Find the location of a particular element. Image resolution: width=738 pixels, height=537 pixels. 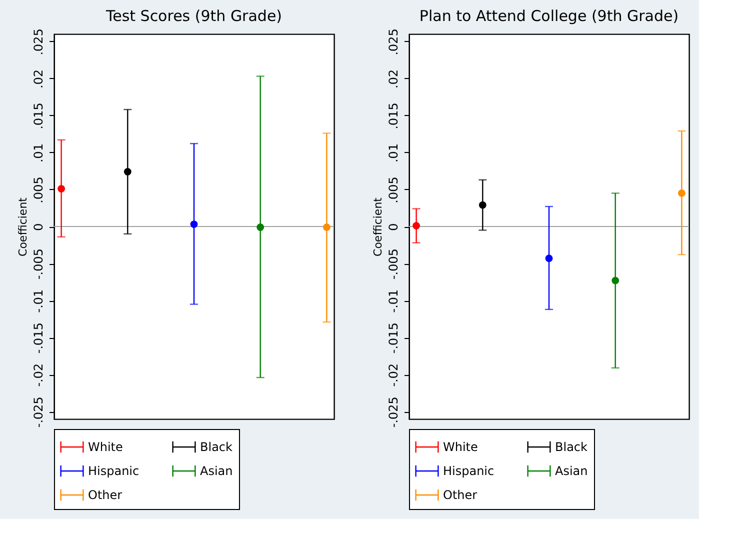

chart-title: Test Scores (9th Grade) is located at coordinates (193, 16).